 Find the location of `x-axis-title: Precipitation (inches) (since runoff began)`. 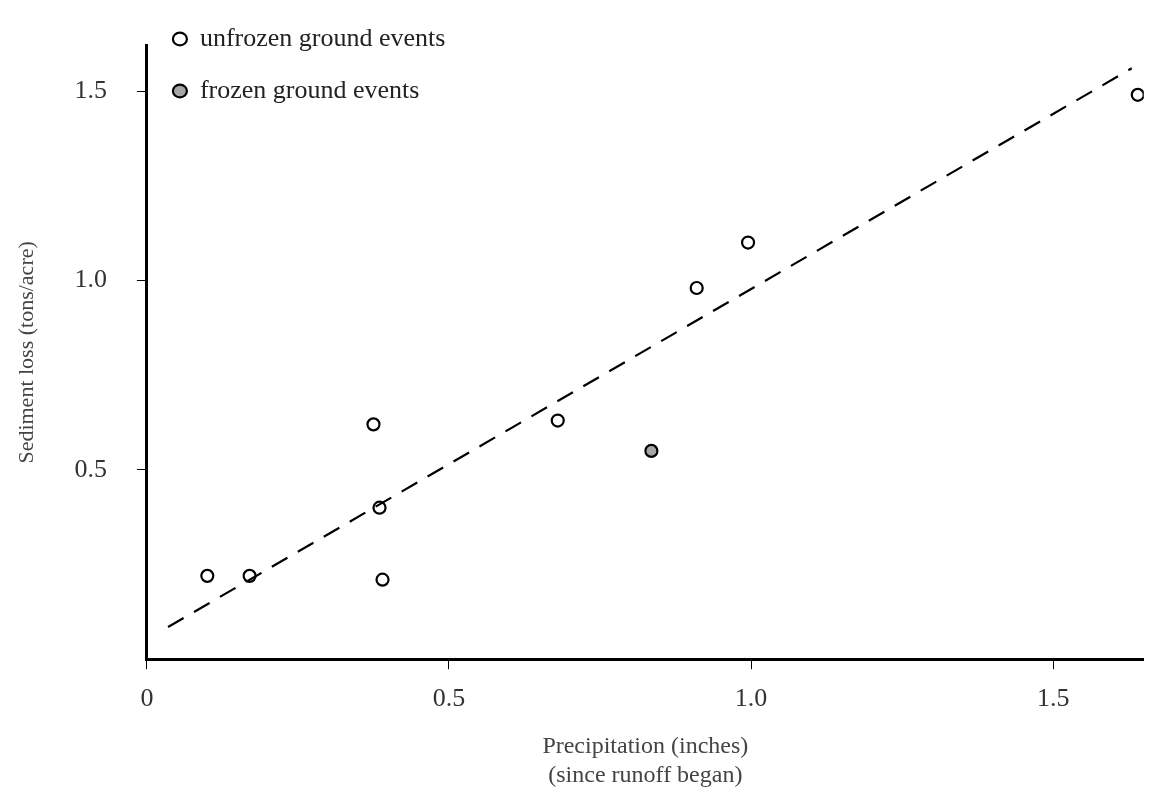

x-axis-title: Precipitation (inches) (since runoff began) is located at coordinates (645, 759).